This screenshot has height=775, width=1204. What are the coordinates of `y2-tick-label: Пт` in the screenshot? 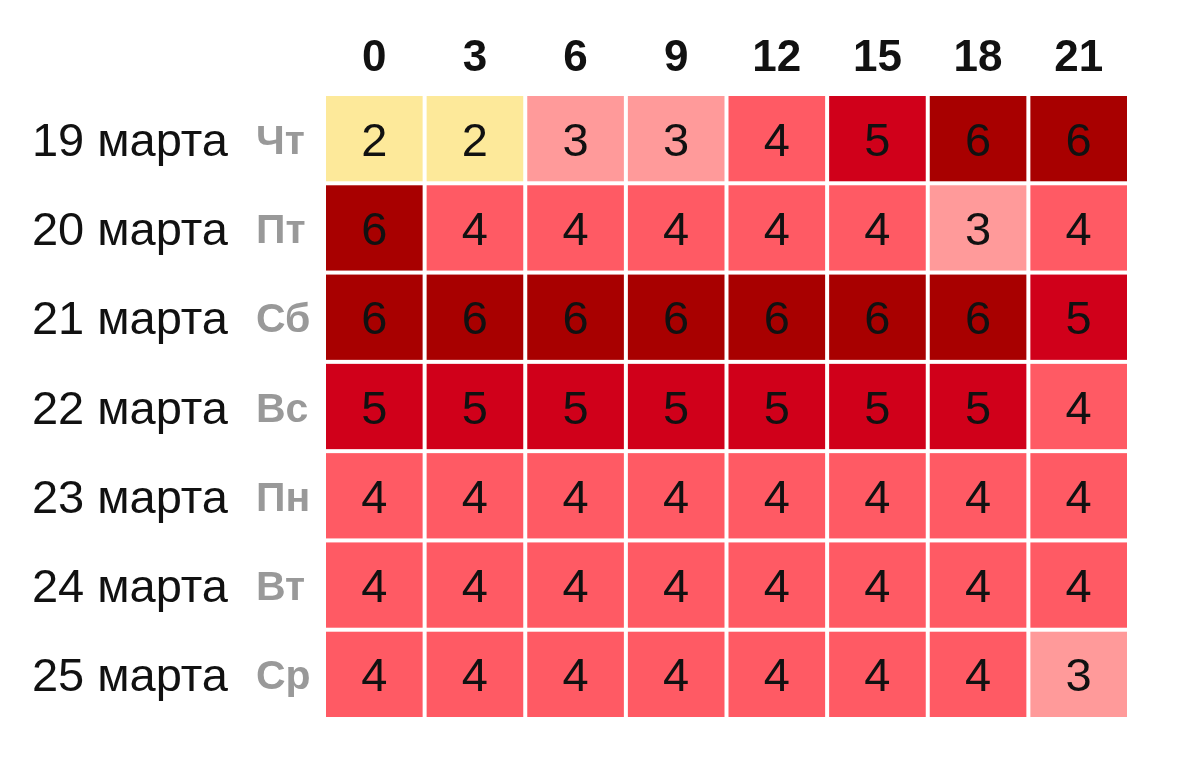 It's located at (281, 228).